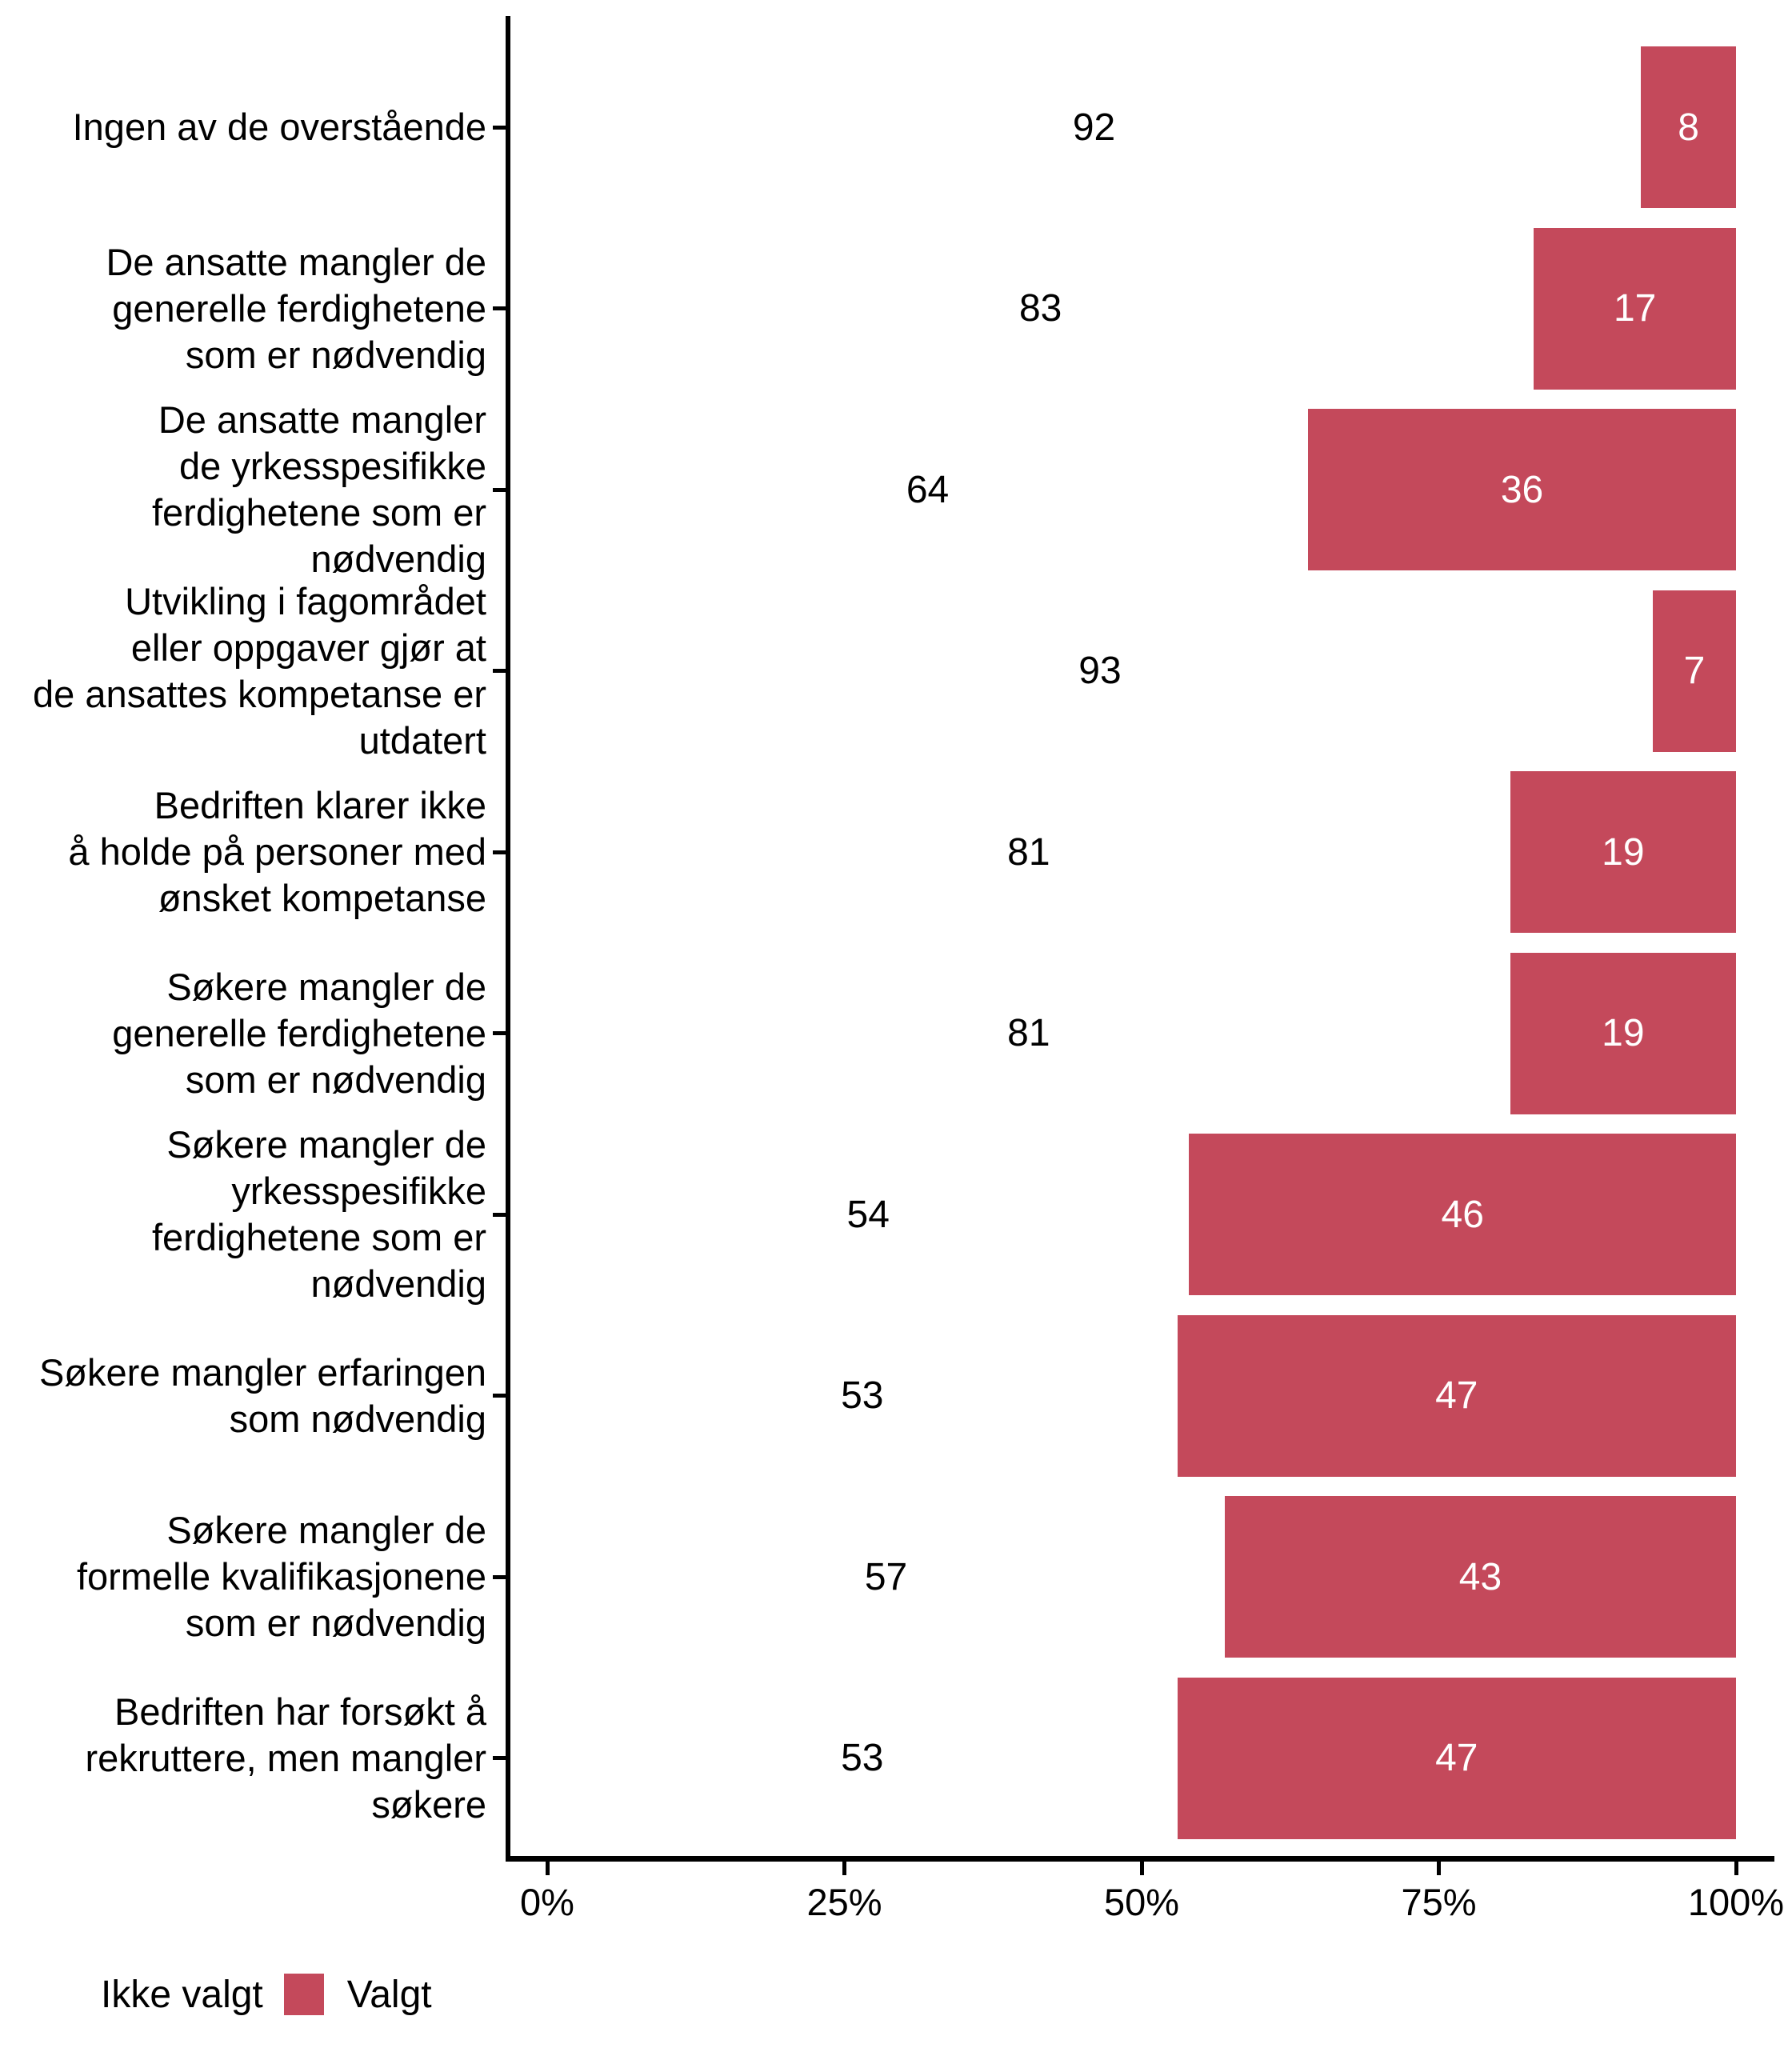 The image size is (1792, 2048). I want to click on bar-segment-valgt: 8, so click(1688, 127).